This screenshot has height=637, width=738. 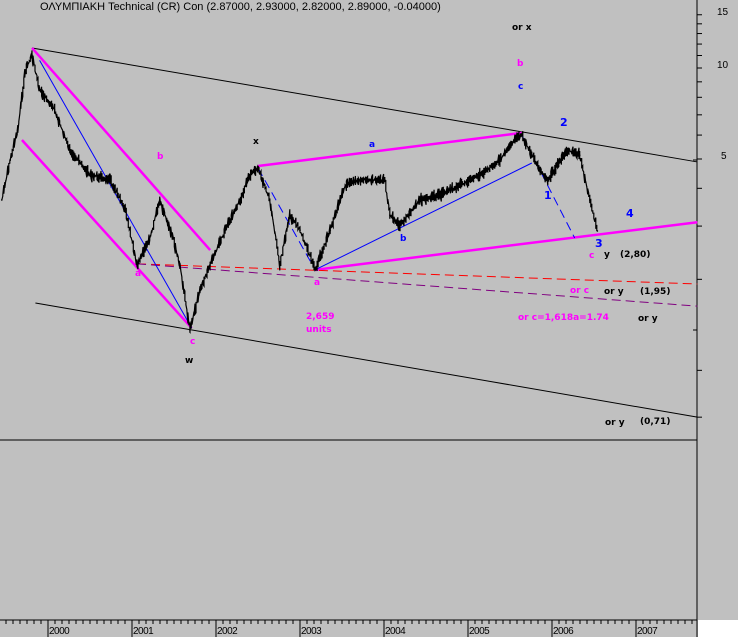 What do you see at coordinates (630, 213) in the screenshot?
I see `wave-label: 4` at bounding box center [630, 213].